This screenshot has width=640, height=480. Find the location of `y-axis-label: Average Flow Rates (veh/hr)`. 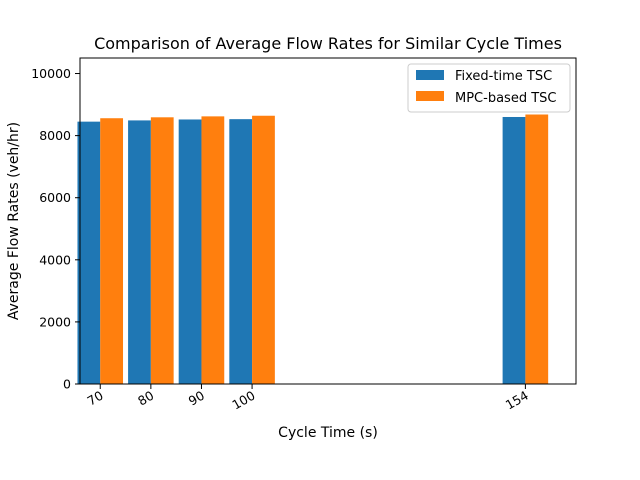

y-axis-label: Average Flow Rates (veh/hr) is located at coordinates (14, 221).